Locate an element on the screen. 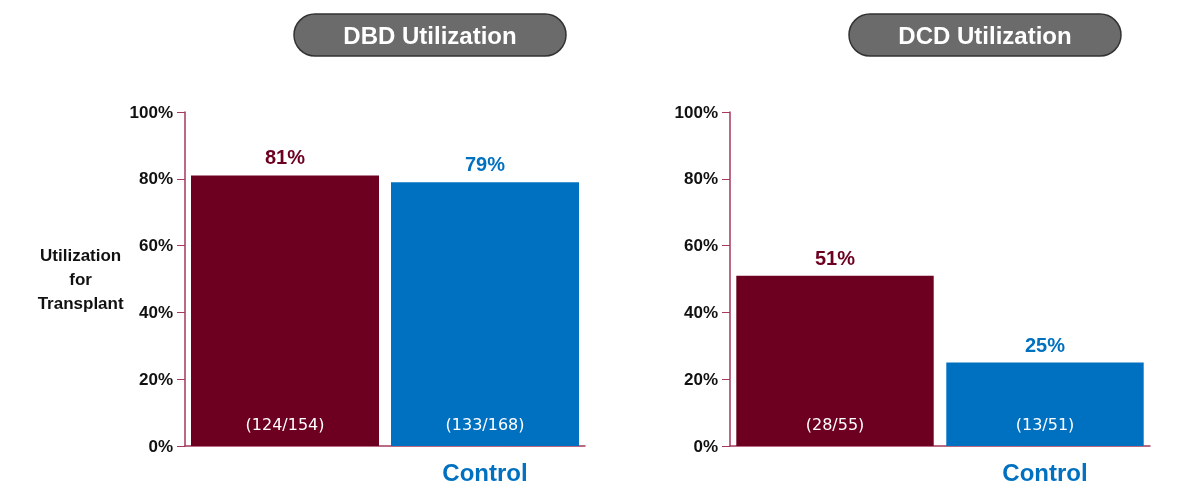 Image resolution: width=1181 pixels, height=488 pixels. annotation: (28/55) is located at coordinates (835, 424).